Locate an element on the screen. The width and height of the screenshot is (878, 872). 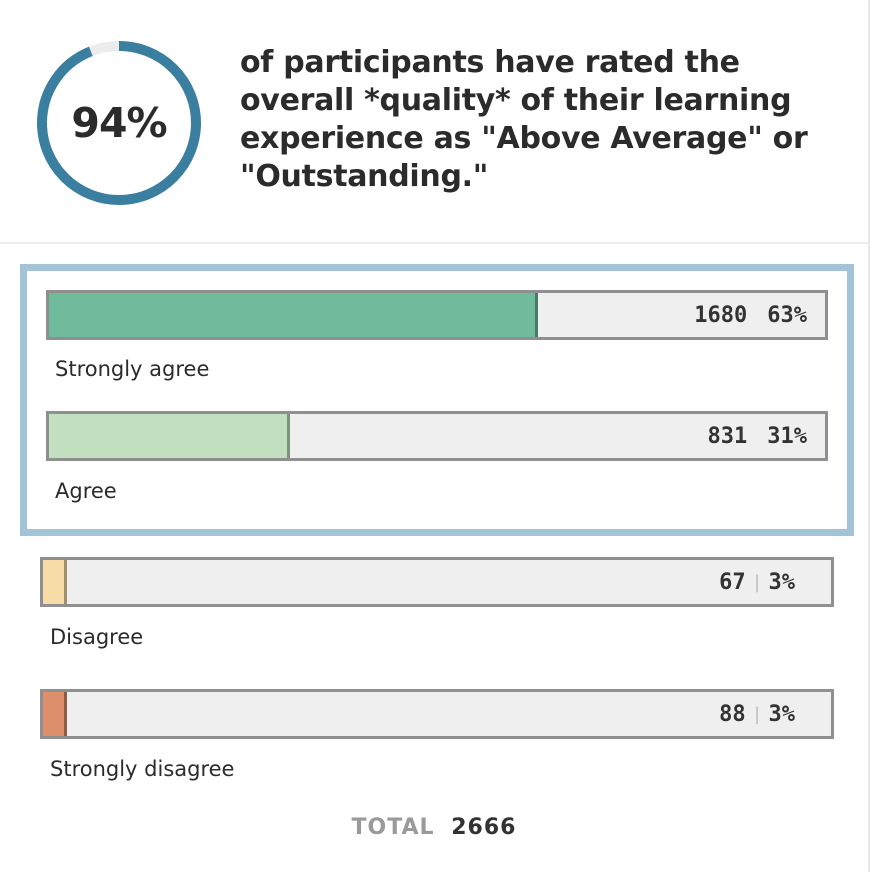
bar-track-strongly-disagree: 88 | 3% is located at coordinates (437, 714).